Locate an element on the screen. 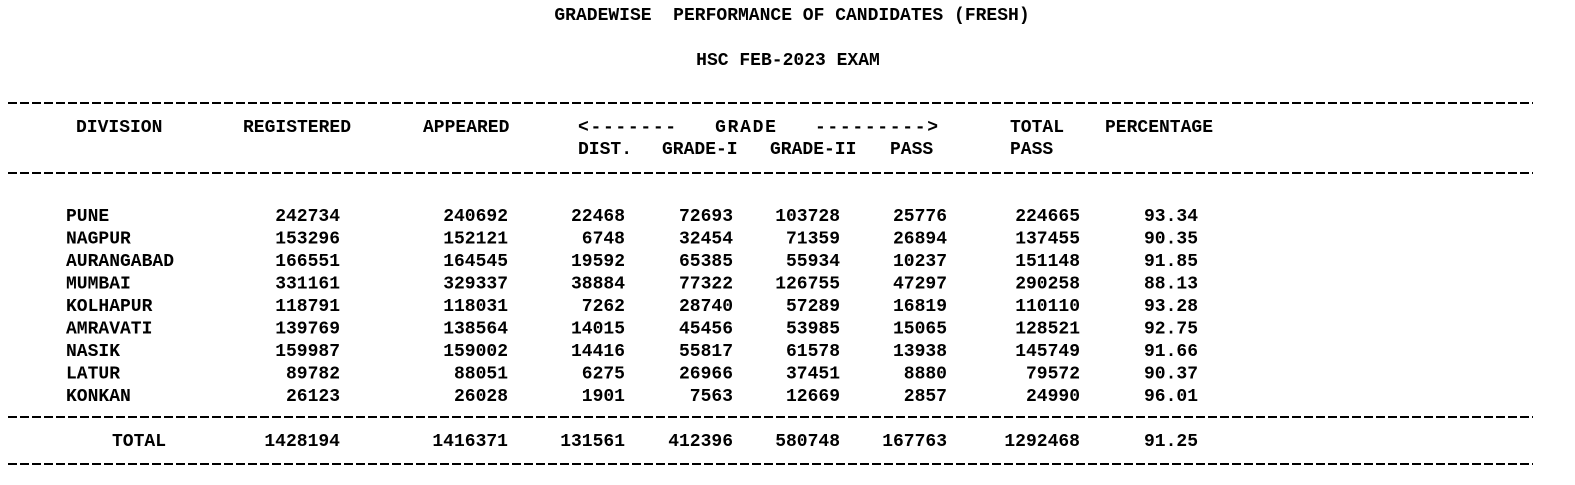  cell: 128521 is located at coordinates (1047, 329).